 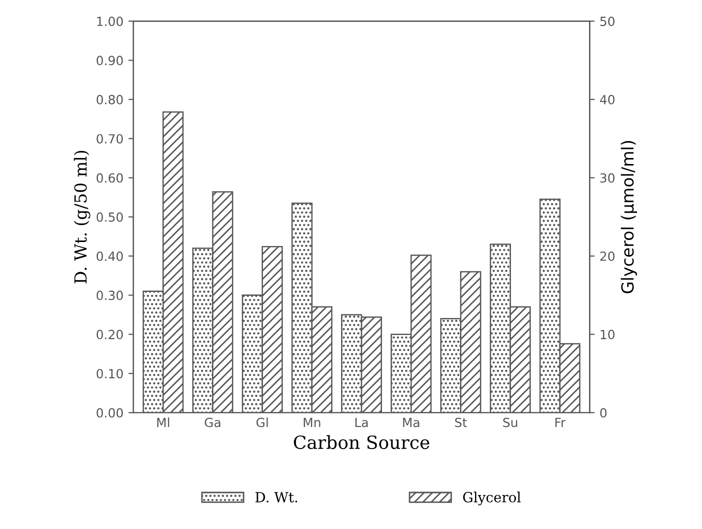 I want to click on y-tick-label: 0.20, so click(x=109, y=335).